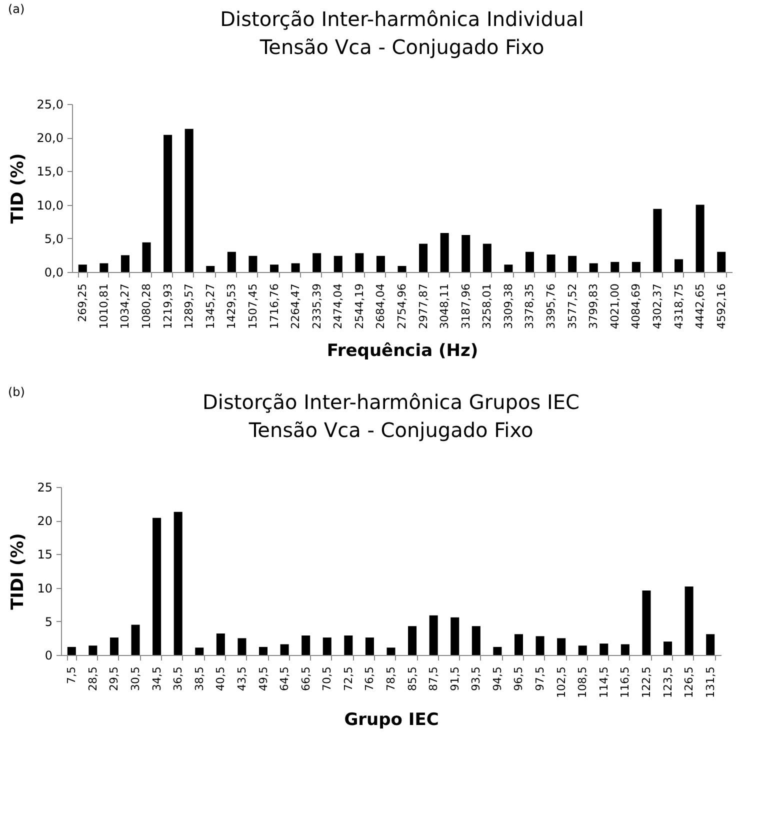 This screenshot has height=813, width=762. Describe the element at coordinates (465, 306) in the screenshot. I see `x-tick-label: 3187,96` at that location.